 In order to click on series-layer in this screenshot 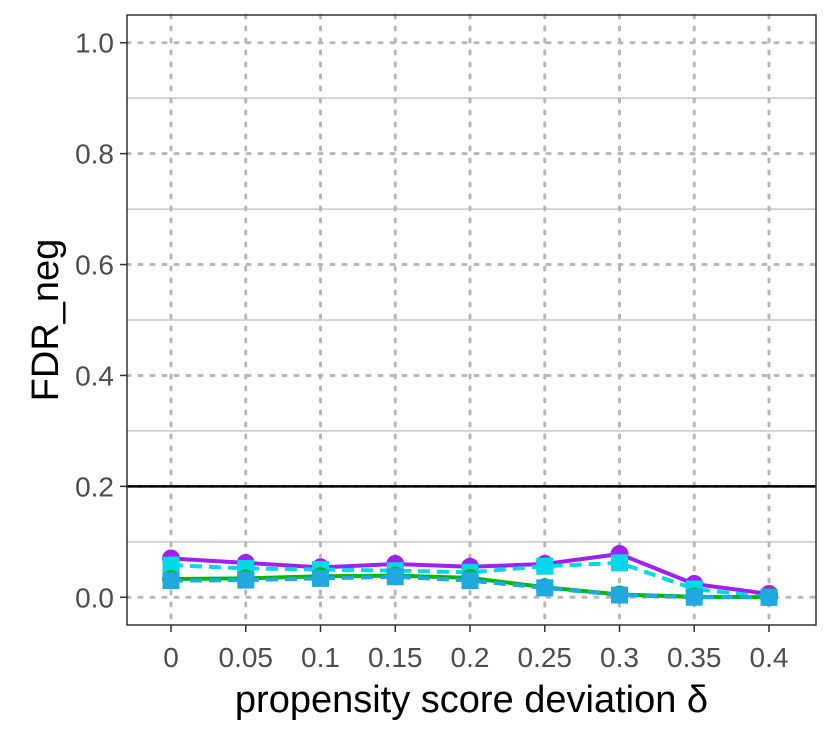, I will do `click(470, 576)`.